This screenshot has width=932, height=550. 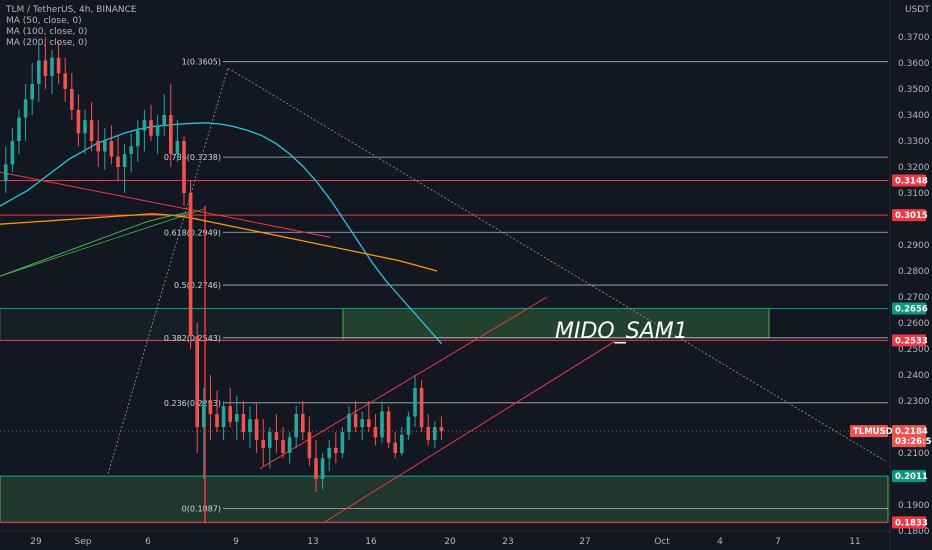 I want to click on price-tick-label: 0.2900, so click(x=914, y=246).